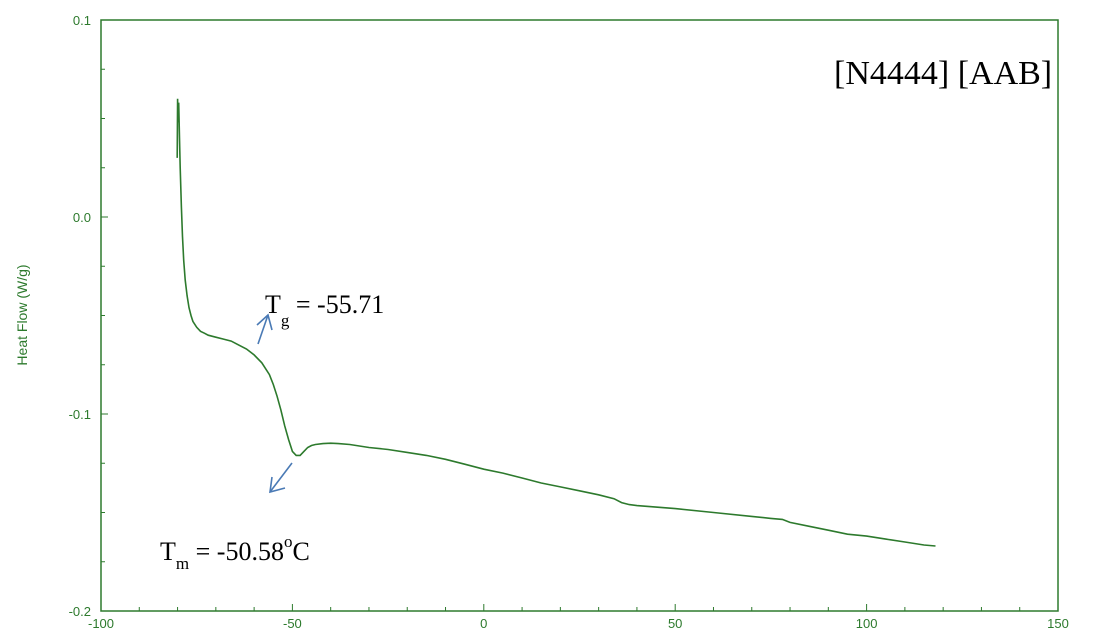 The height and width of the screenshot is (637, 1109). What do you see at coordinates (336, 304) in the screenshot?
I see `tg-value: = -55.71` at bounding box center [336, 304].